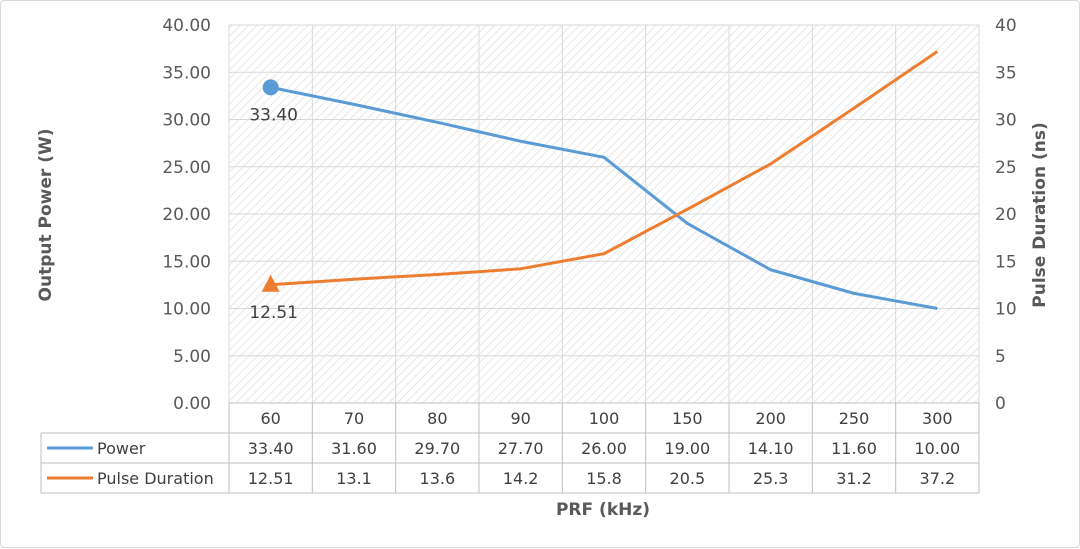  Describe the element at coordinates (186, 310) in the screenshot. I see `y-tick-label: 10.00` at that location.